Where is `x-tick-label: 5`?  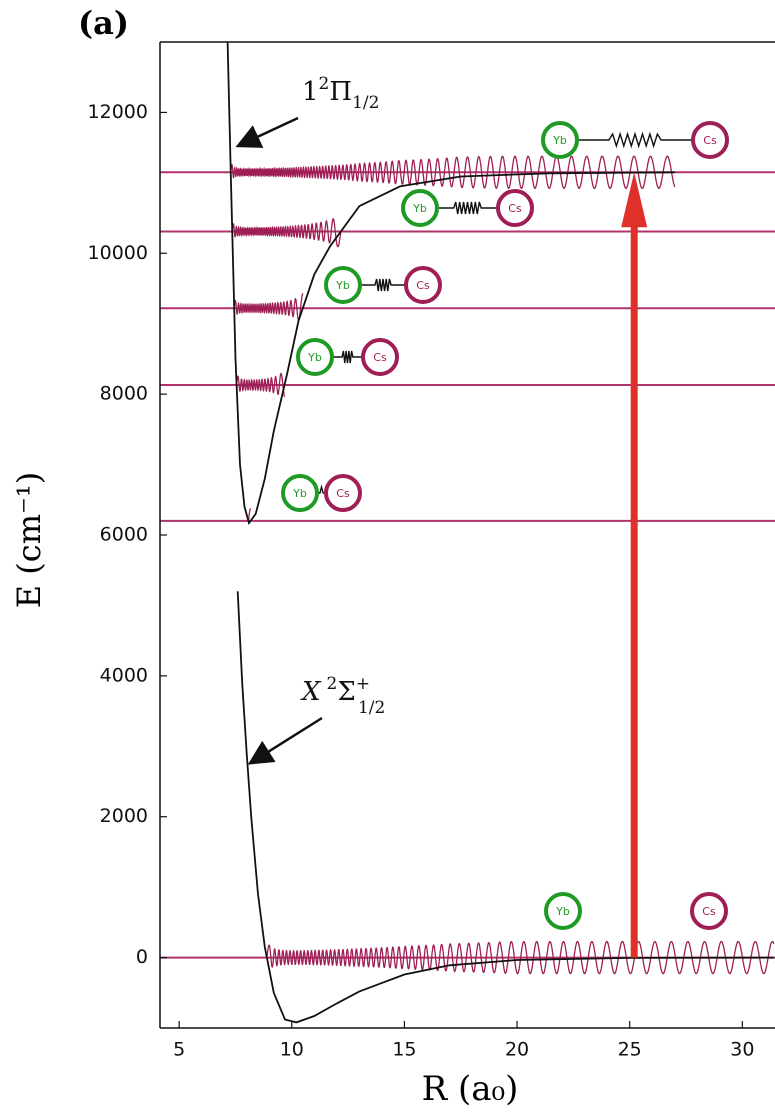 x-tick-label: 5 is located at coordinates (179, 1050).